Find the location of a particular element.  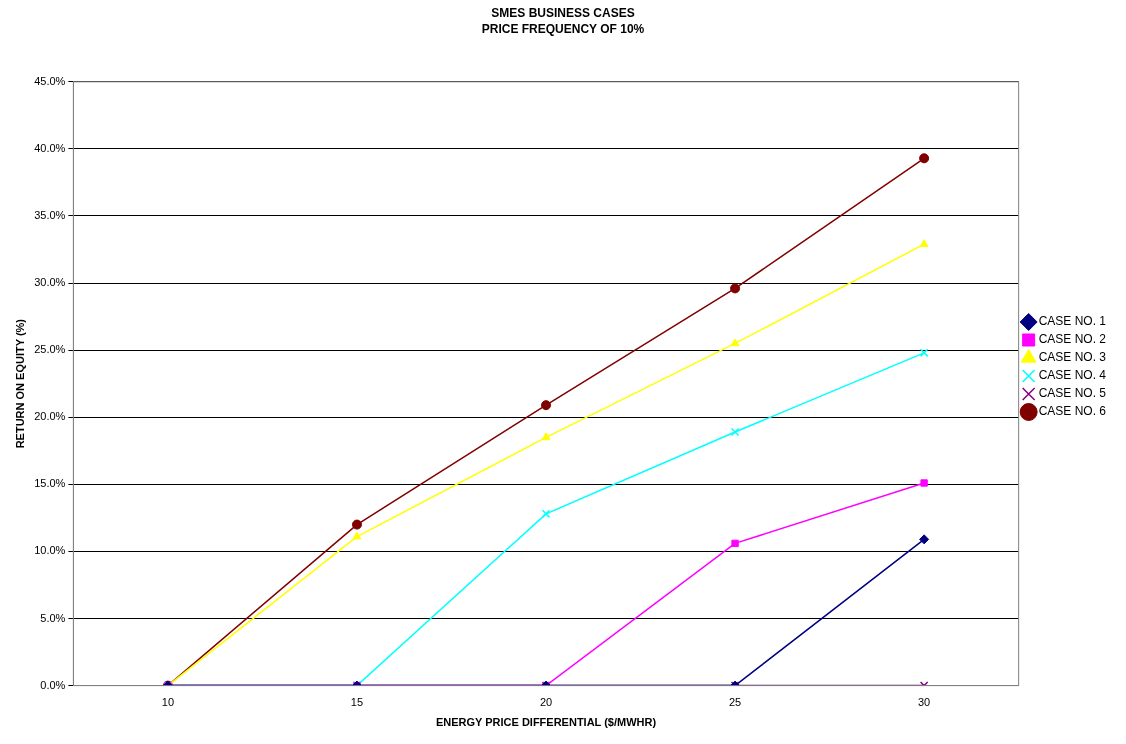

legend-label: CASE NO. 2 is located at coordinates (1072, 339).